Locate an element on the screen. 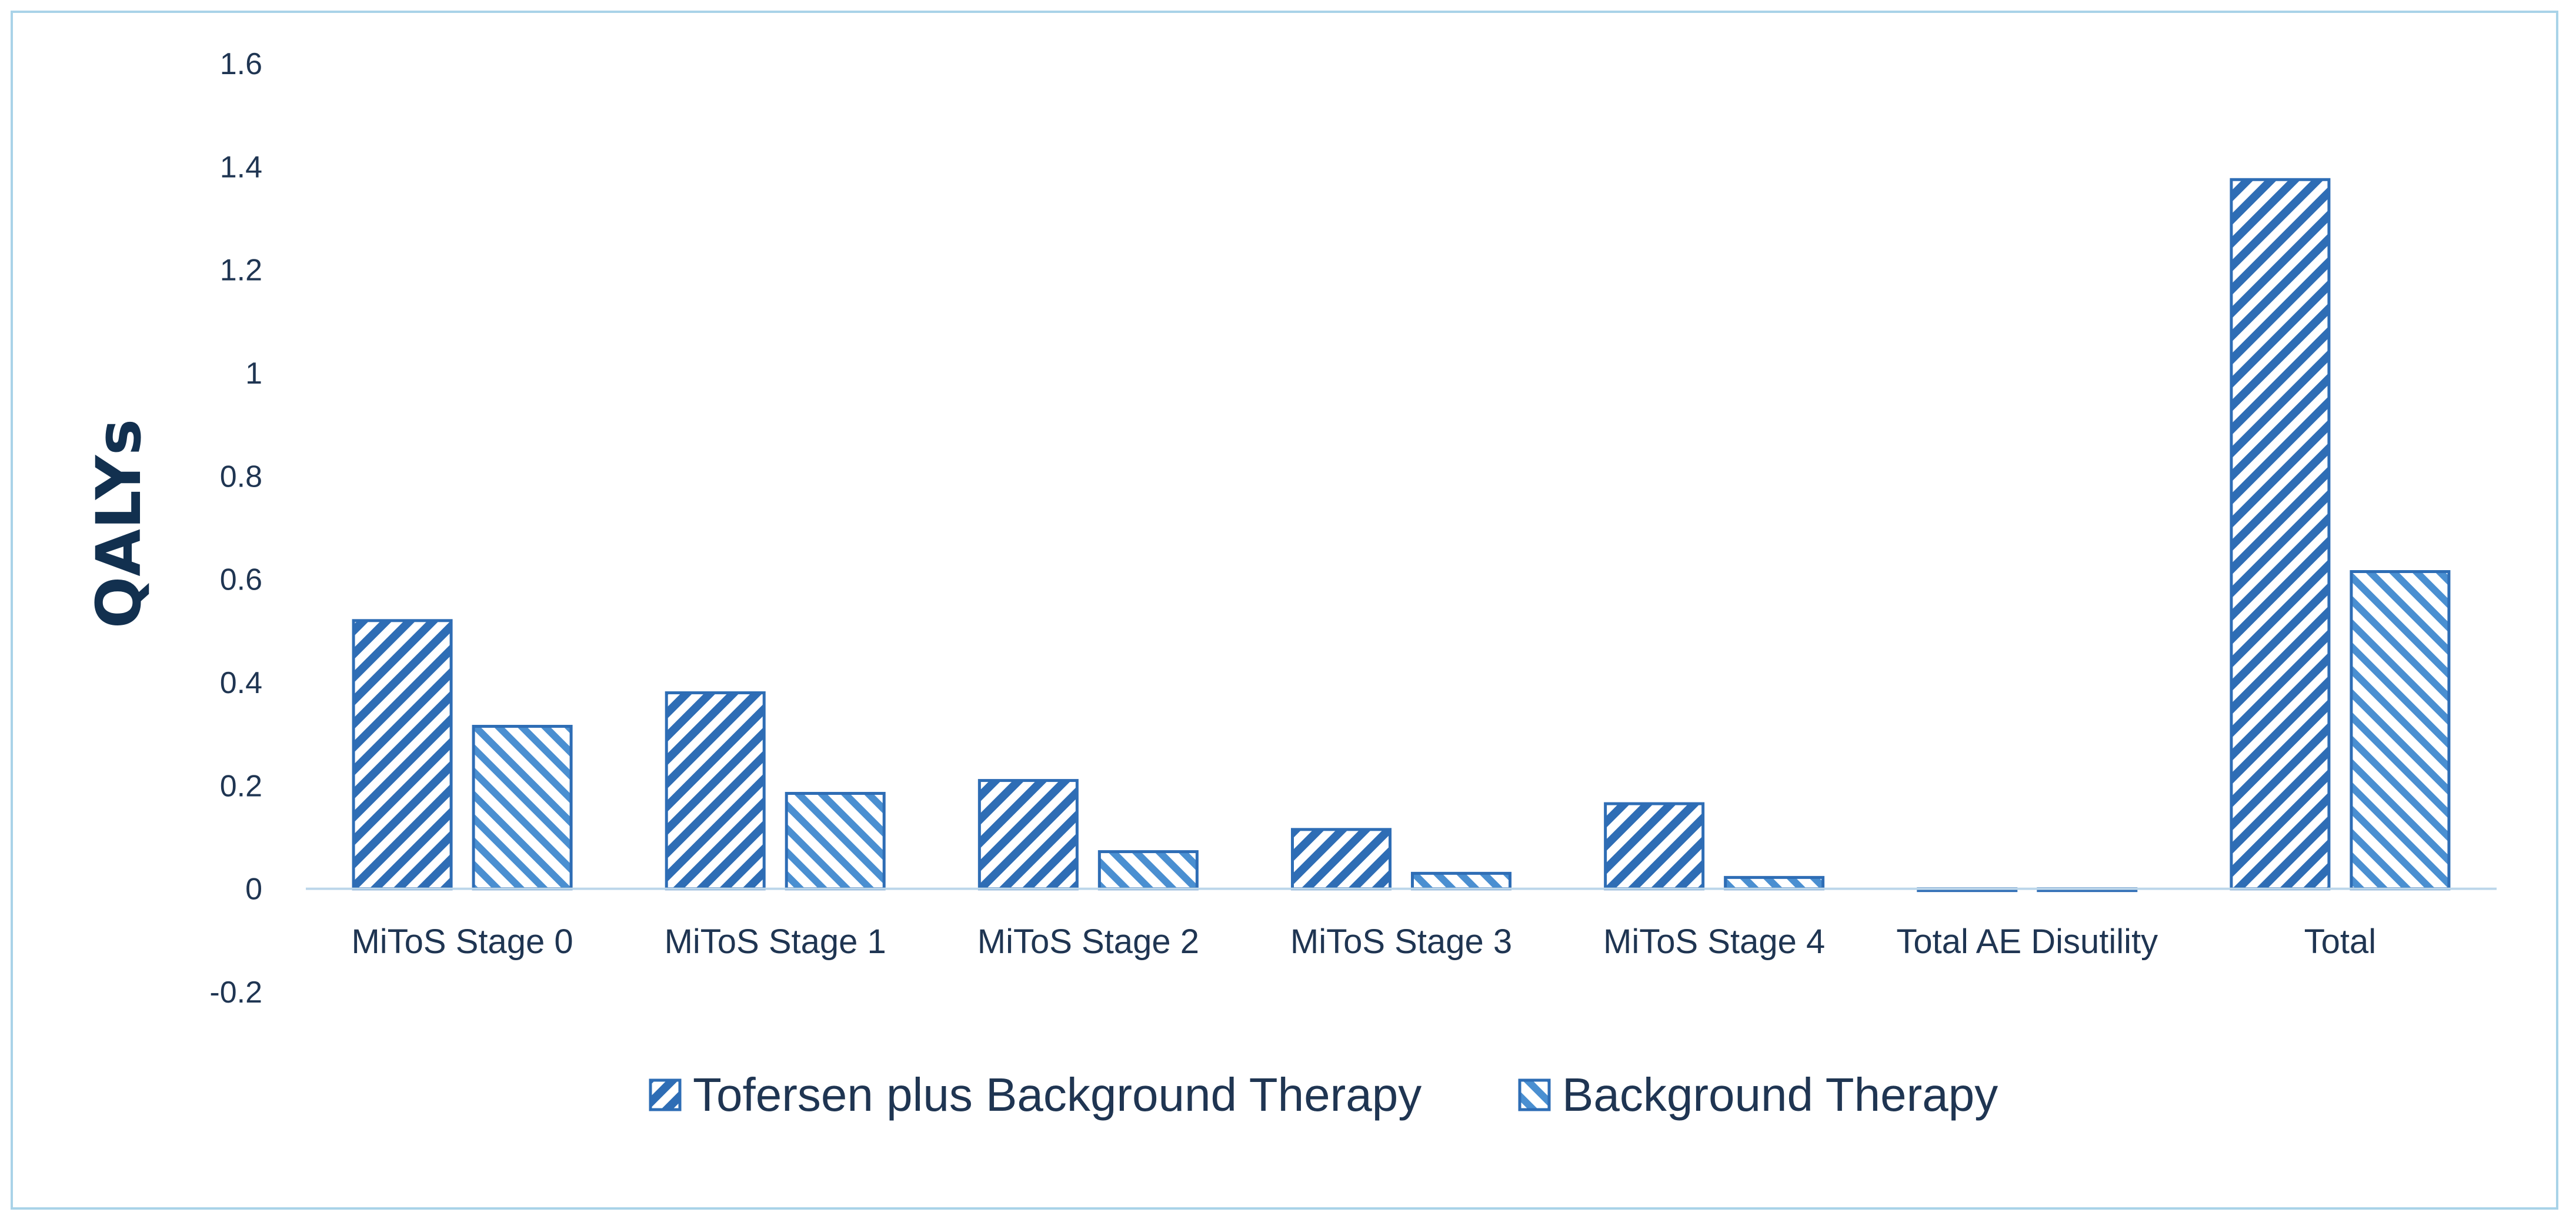  x-category-label: Total AE Disutility is located at coordinates (2027, 942).